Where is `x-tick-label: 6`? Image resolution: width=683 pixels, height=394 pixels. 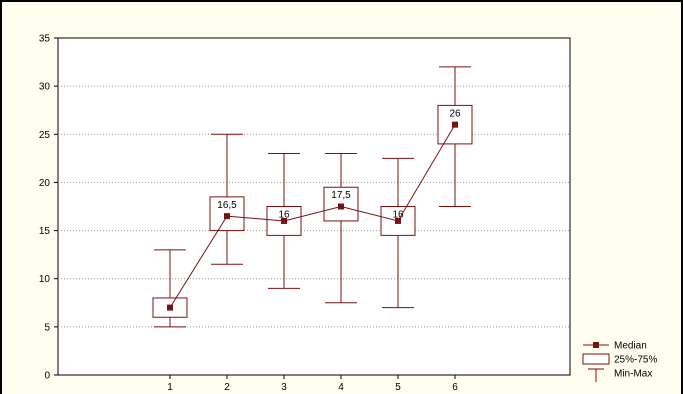
x-tick-label: 6 is located at coordinates (455, 387).